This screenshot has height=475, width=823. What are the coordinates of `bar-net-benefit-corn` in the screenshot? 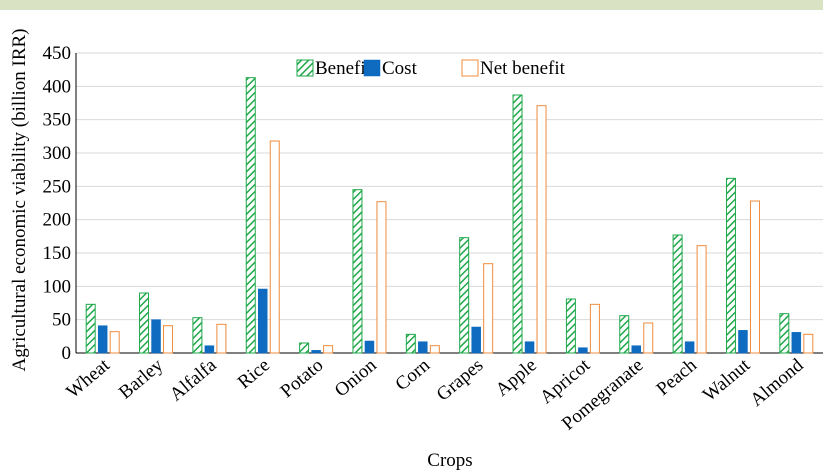 It's located at (434, 349).